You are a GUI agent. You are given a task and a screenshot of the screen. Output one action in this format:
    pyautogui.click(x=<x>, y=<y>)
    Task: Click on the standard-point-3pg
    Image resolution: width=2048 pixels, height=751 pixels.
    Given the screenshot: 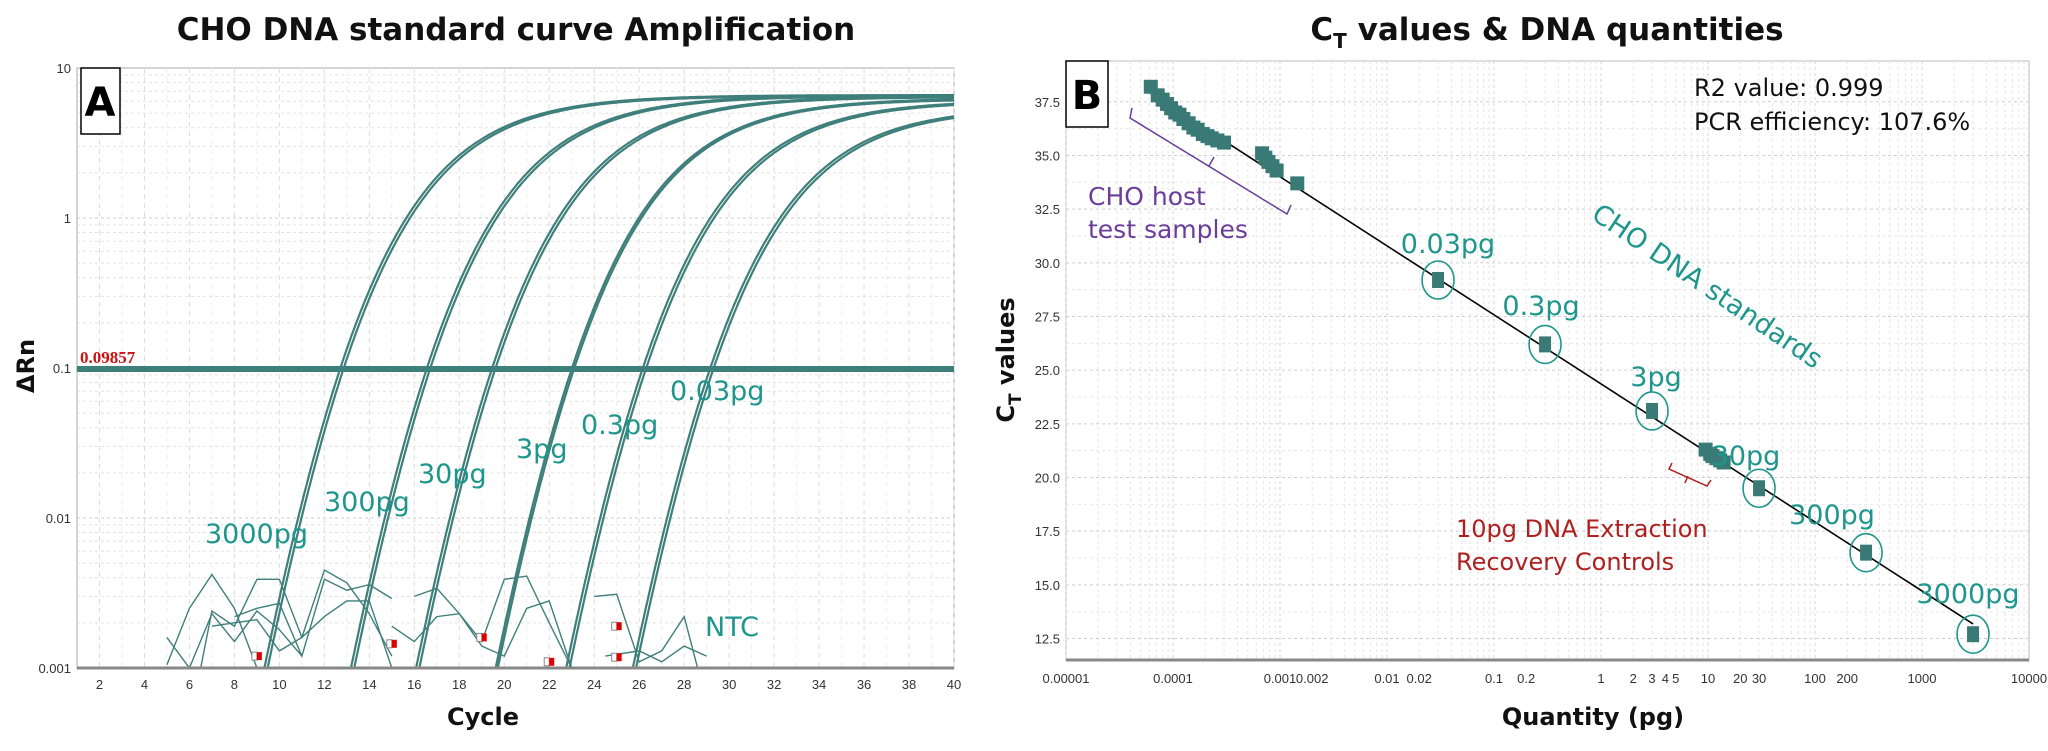 What is the action you would take?
    pyautogui.click(x=1652, y=410)
    